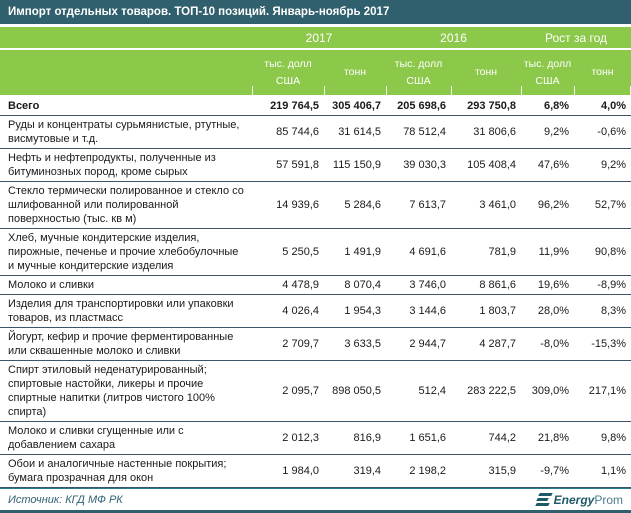  I want to click on value-cell: 105 408,4, so click(492, 165).